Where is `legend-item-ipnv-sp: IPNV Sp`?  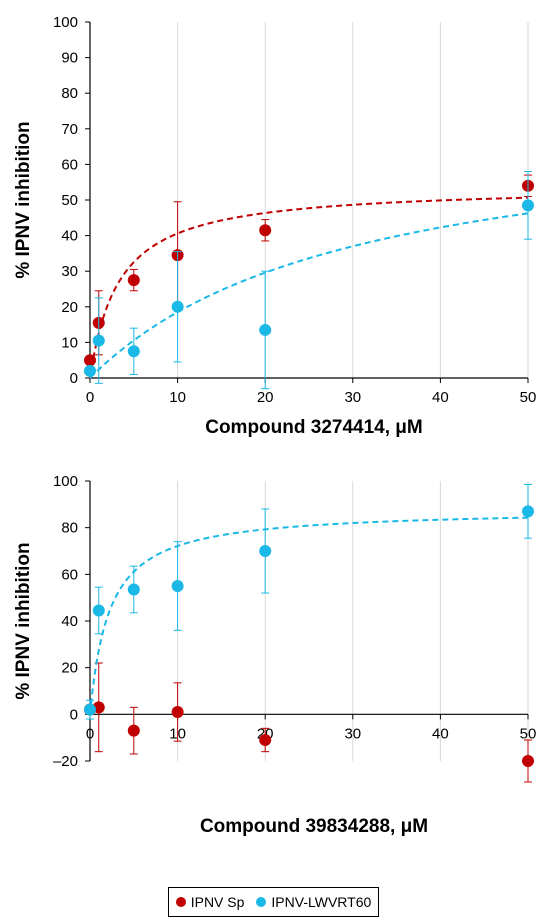
legend-item-ipnv-sp: IPNV Sp is located at coordinates (210, 902).